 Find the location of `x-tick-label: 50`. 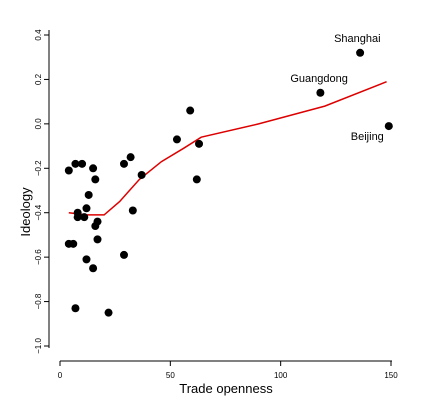

x-tick-label: 50 is located at coordinates (170, 375).